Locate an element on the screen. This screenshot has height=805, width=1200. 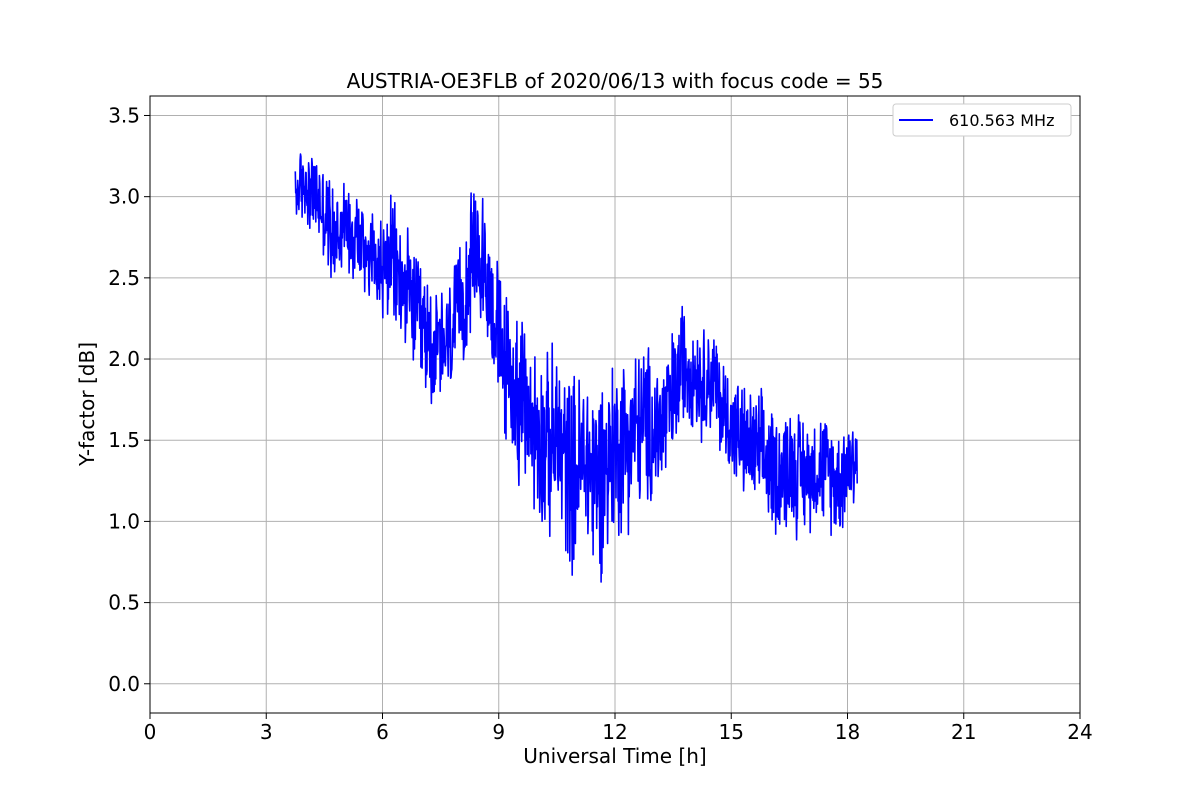
x-tick-label: 21 is located at coordinates (963, 732).